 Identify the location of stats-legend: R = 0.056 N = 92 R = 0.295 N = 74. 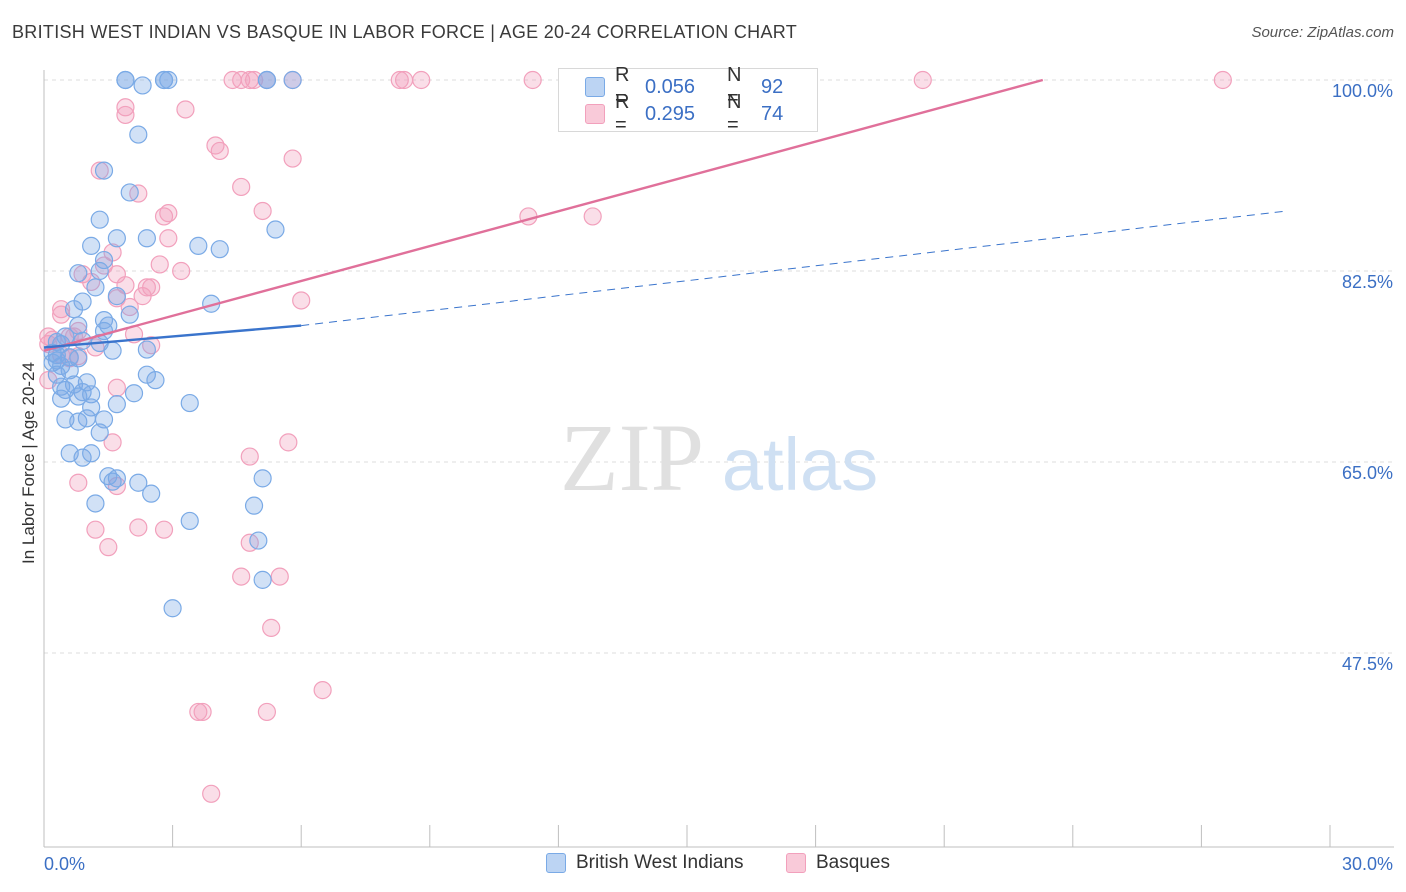
(688, 100).